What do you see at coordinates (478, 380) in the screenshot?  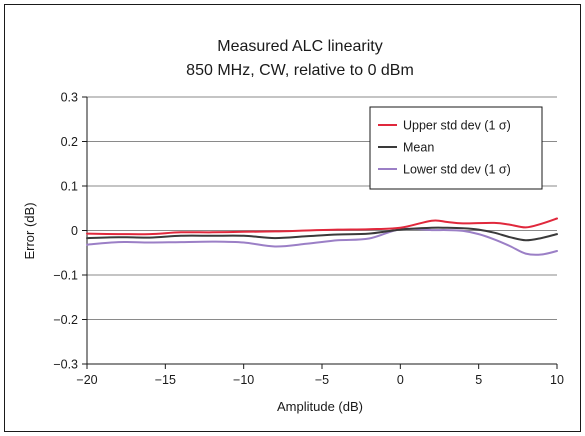 I see `x-tick-label: 5` at bounding box center [478, 380].